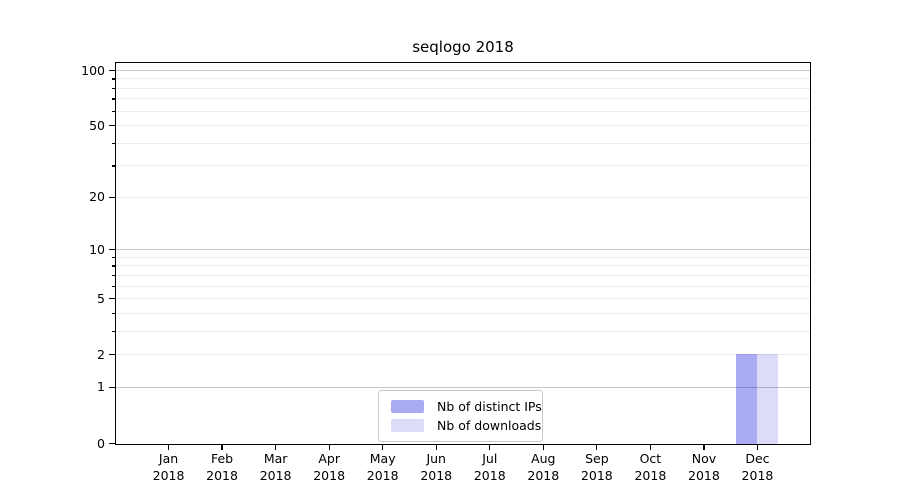  I want to click on legend-label-distinct-ips: Nb of distinct IPs, so click(489, 406).